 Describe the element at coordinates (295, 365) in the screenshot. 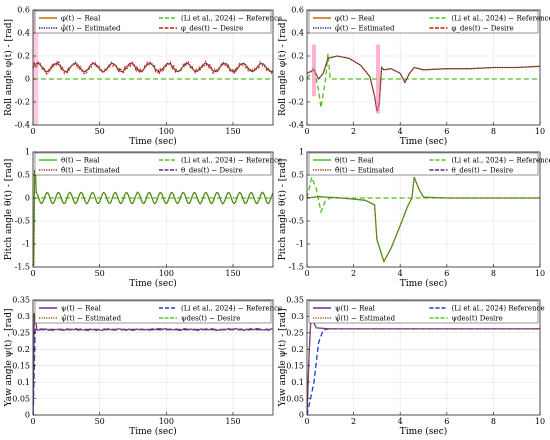

I see `y-tick-label: 0.15` at that location.